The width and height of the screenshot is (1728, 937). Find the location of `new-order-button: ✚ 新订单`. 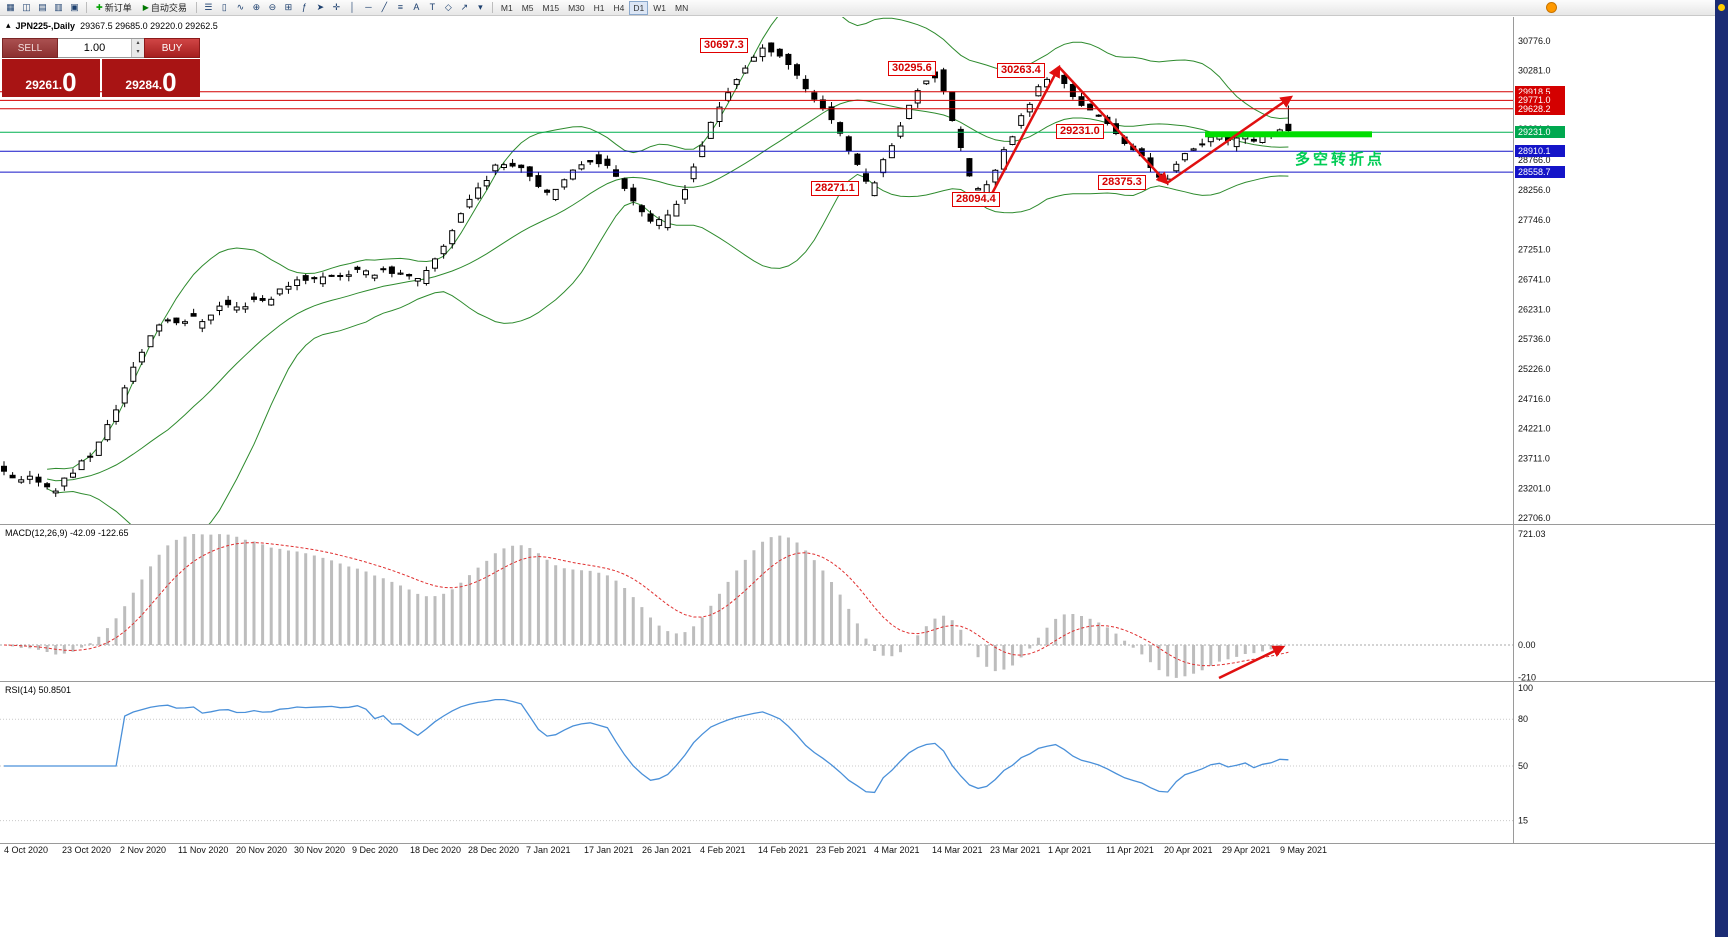

new-order-button: ✚ 新订单 is located at coordinates (114, 7).